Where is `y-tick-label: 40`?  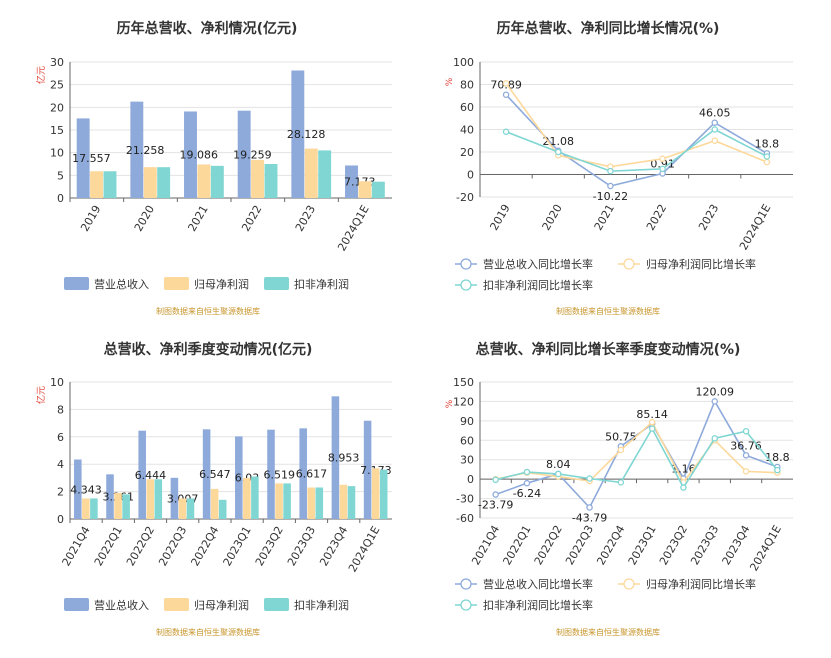
y-tick-label: 40 is located at coordinates (467, 130).